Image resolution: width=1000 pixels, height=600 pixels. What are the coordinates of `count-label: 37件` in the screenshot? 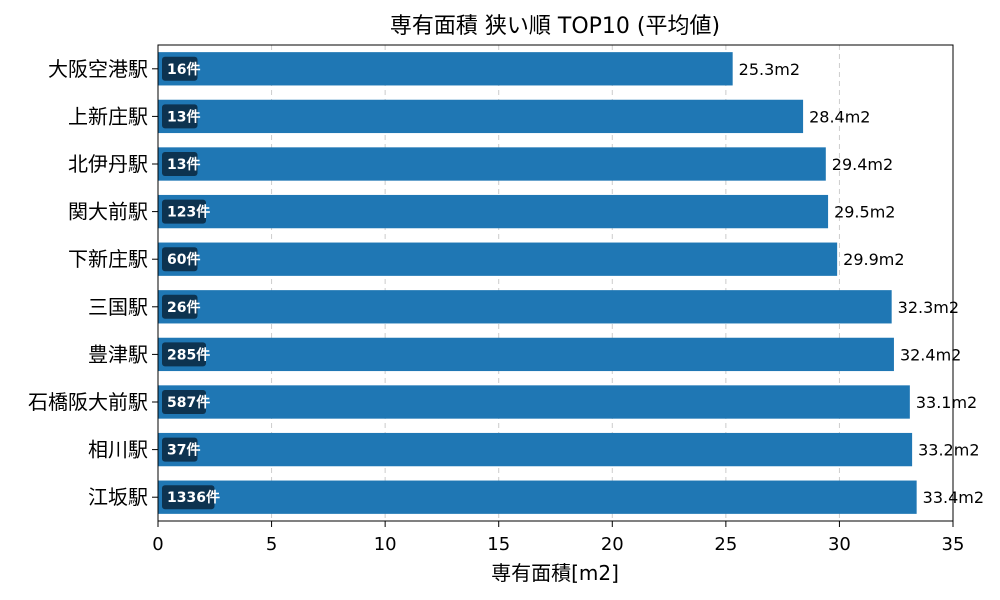 It's located at (183, 450).